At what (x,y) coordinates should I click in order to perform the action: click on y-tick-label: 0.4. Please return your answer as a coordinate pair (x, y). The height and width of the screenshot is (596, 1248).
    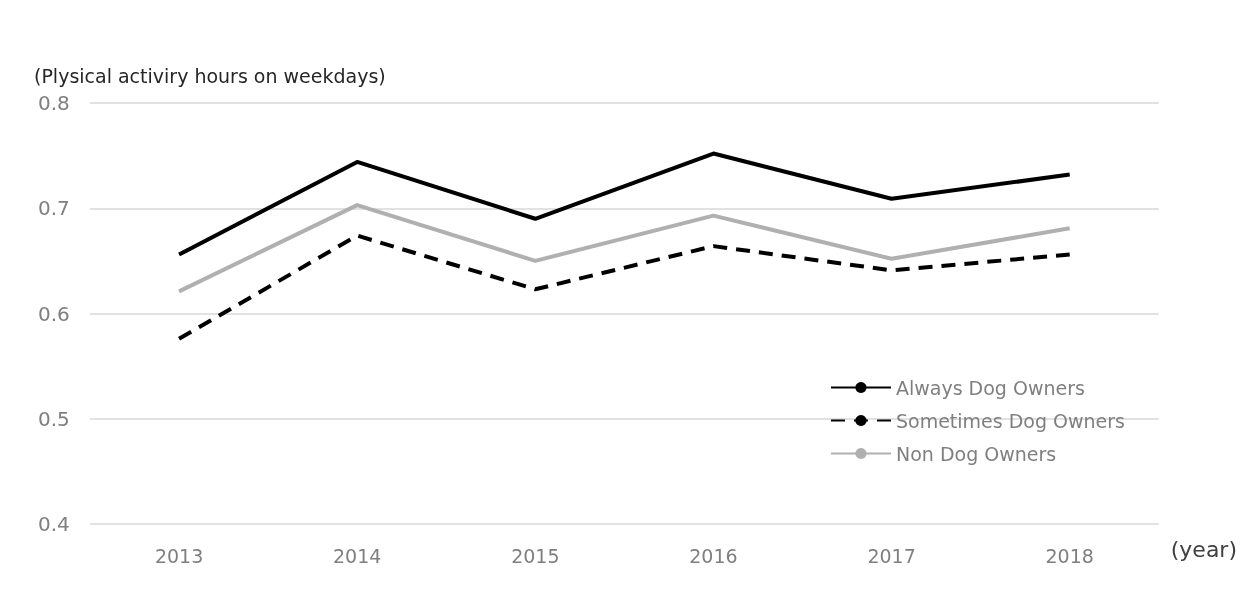
    Looking at the image, I should click on (54, 524).